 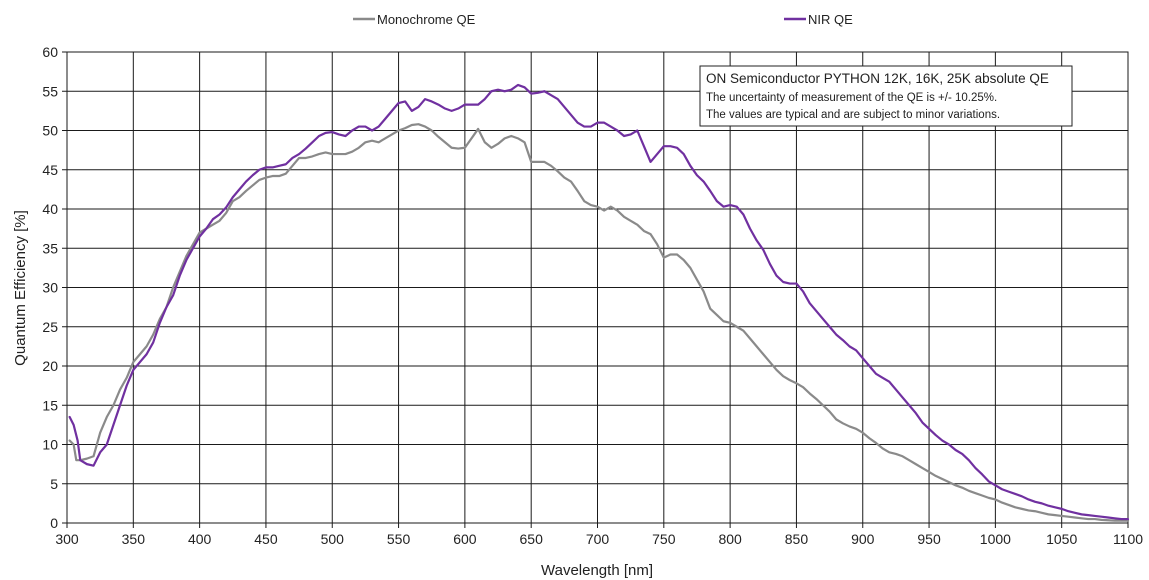 I want to click on x-axis-title: Wavelength [nm], so click(x=597, y=570).